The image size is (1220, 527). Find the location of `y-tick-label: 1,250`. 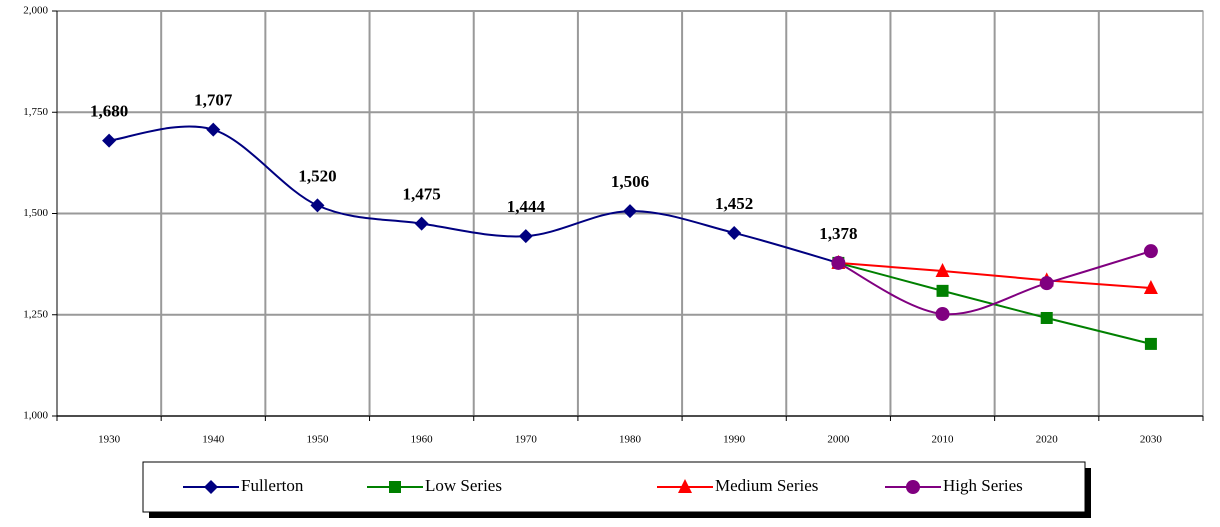

y-tick-label: 1,250 is located at coordinates (35, 314).